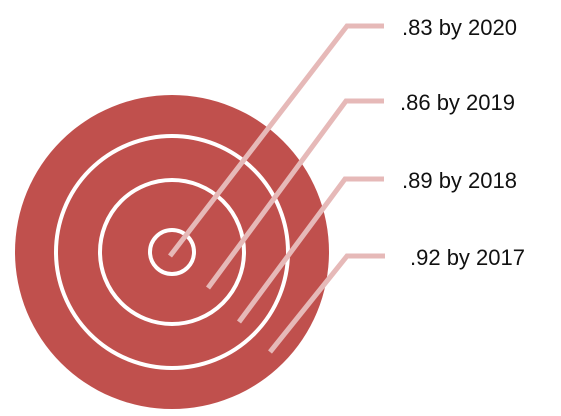 Image resolution: width=561 pixels, height=416 pixels. Describe the element at coordinates (459, 180) in the screenshot. I see `label-2018: .89 by 2018` at that location.